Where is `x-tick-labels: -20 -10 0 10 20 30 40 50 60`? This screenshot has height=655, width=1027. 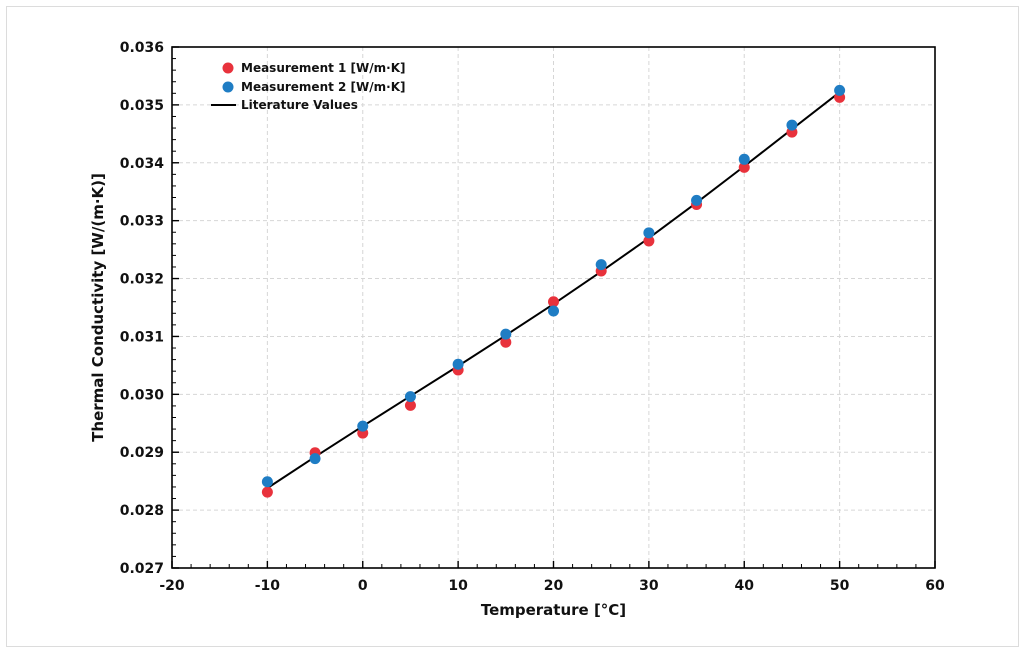 x-tick-labels: -20 -10 0 10 20 30 40 50 60 is located at coordinates (552, 586).